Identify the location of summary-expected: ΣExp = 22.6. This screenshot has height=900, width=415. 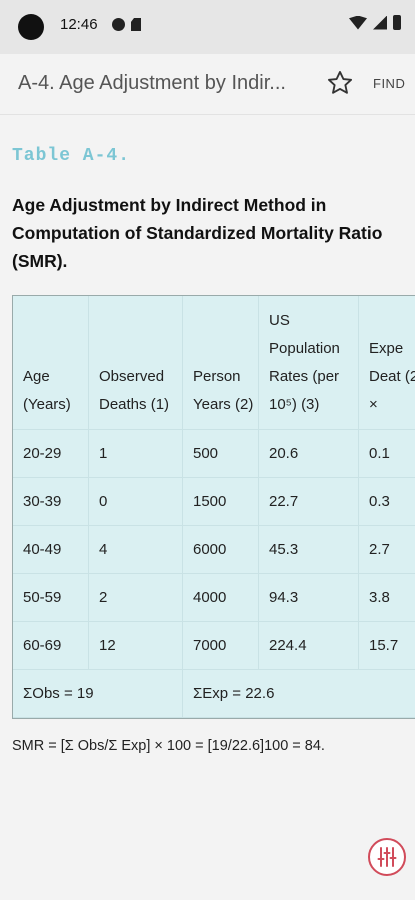
(299, 694).